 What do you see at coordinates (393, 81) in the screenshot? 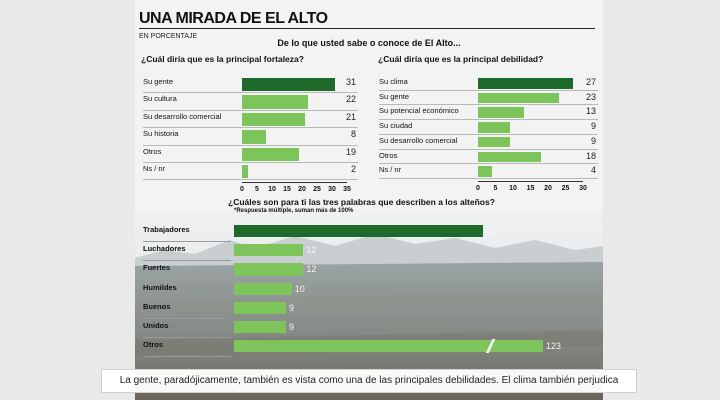
I see `category-label: Su clima` at bounding box center [393, 81].